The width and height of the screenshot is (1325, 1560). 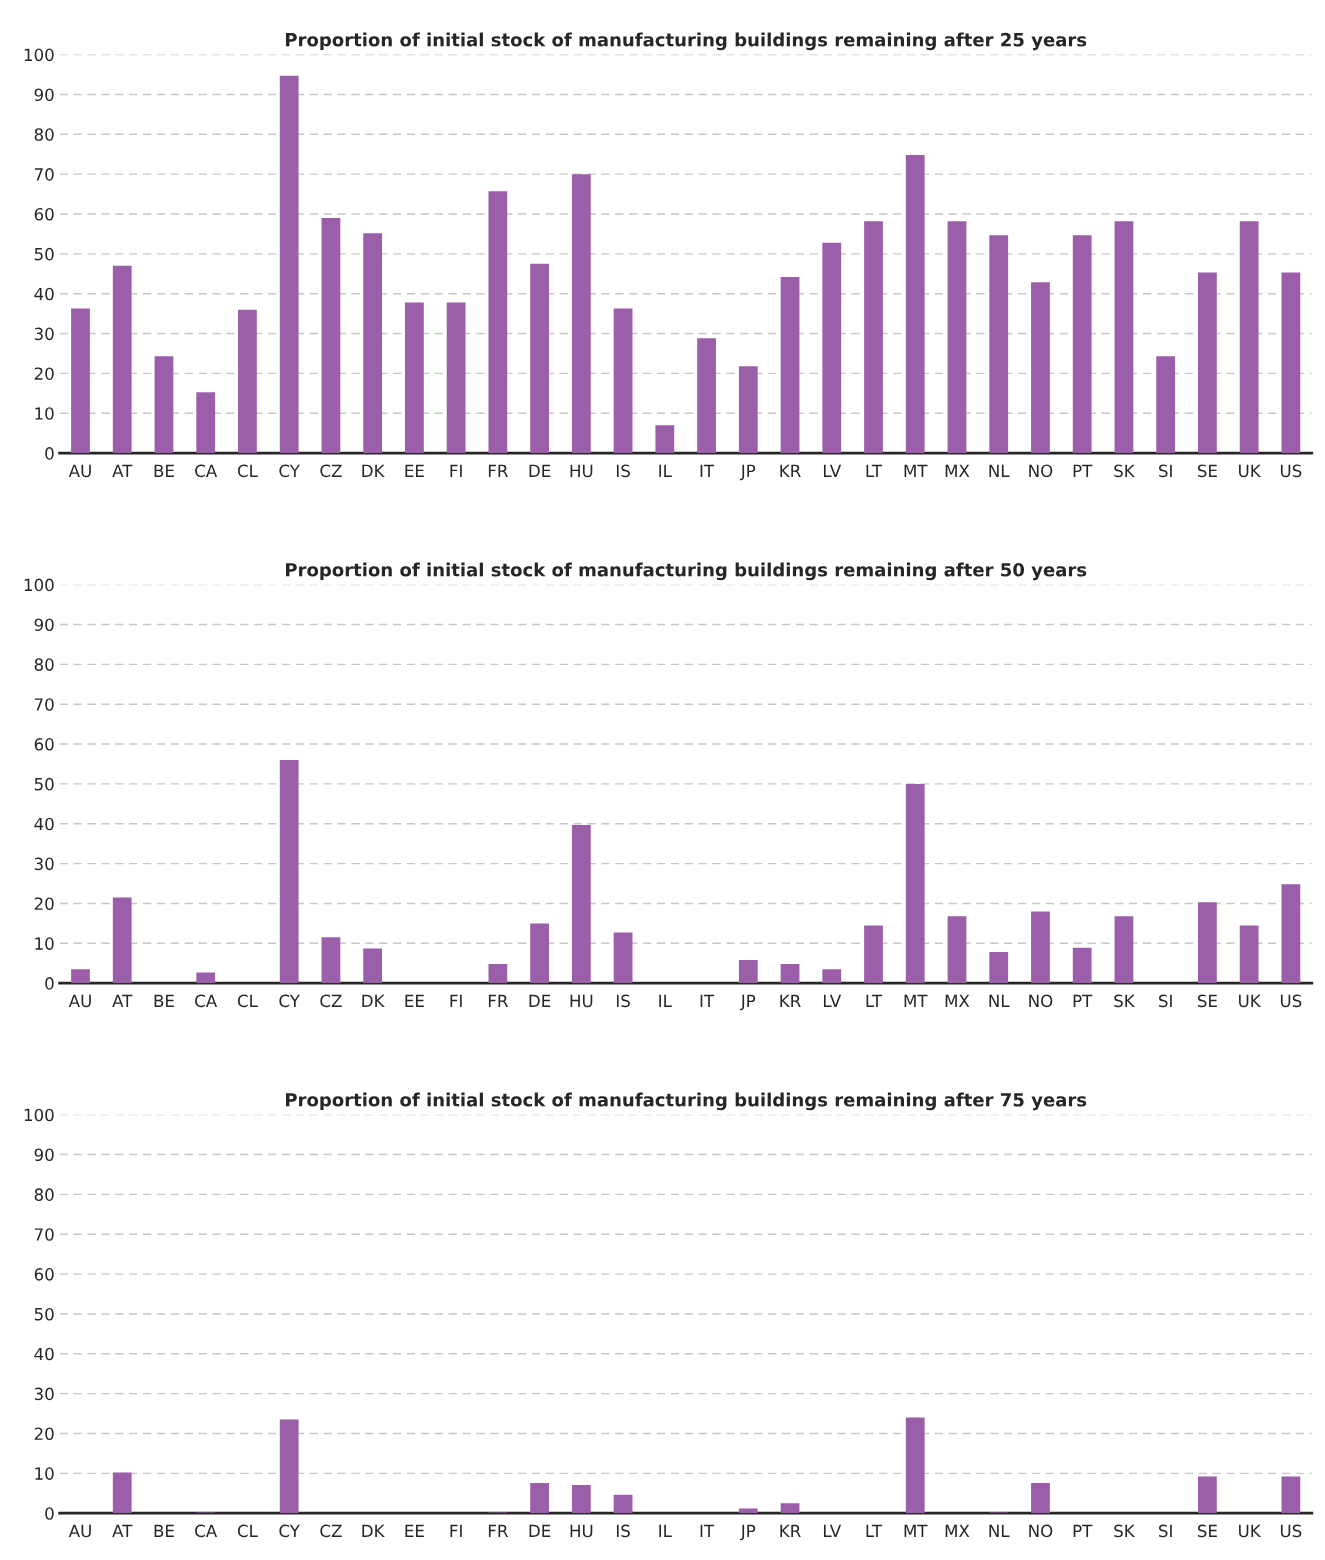 I want to click on y-tick-label: 60, so click(x=44, y=1274).